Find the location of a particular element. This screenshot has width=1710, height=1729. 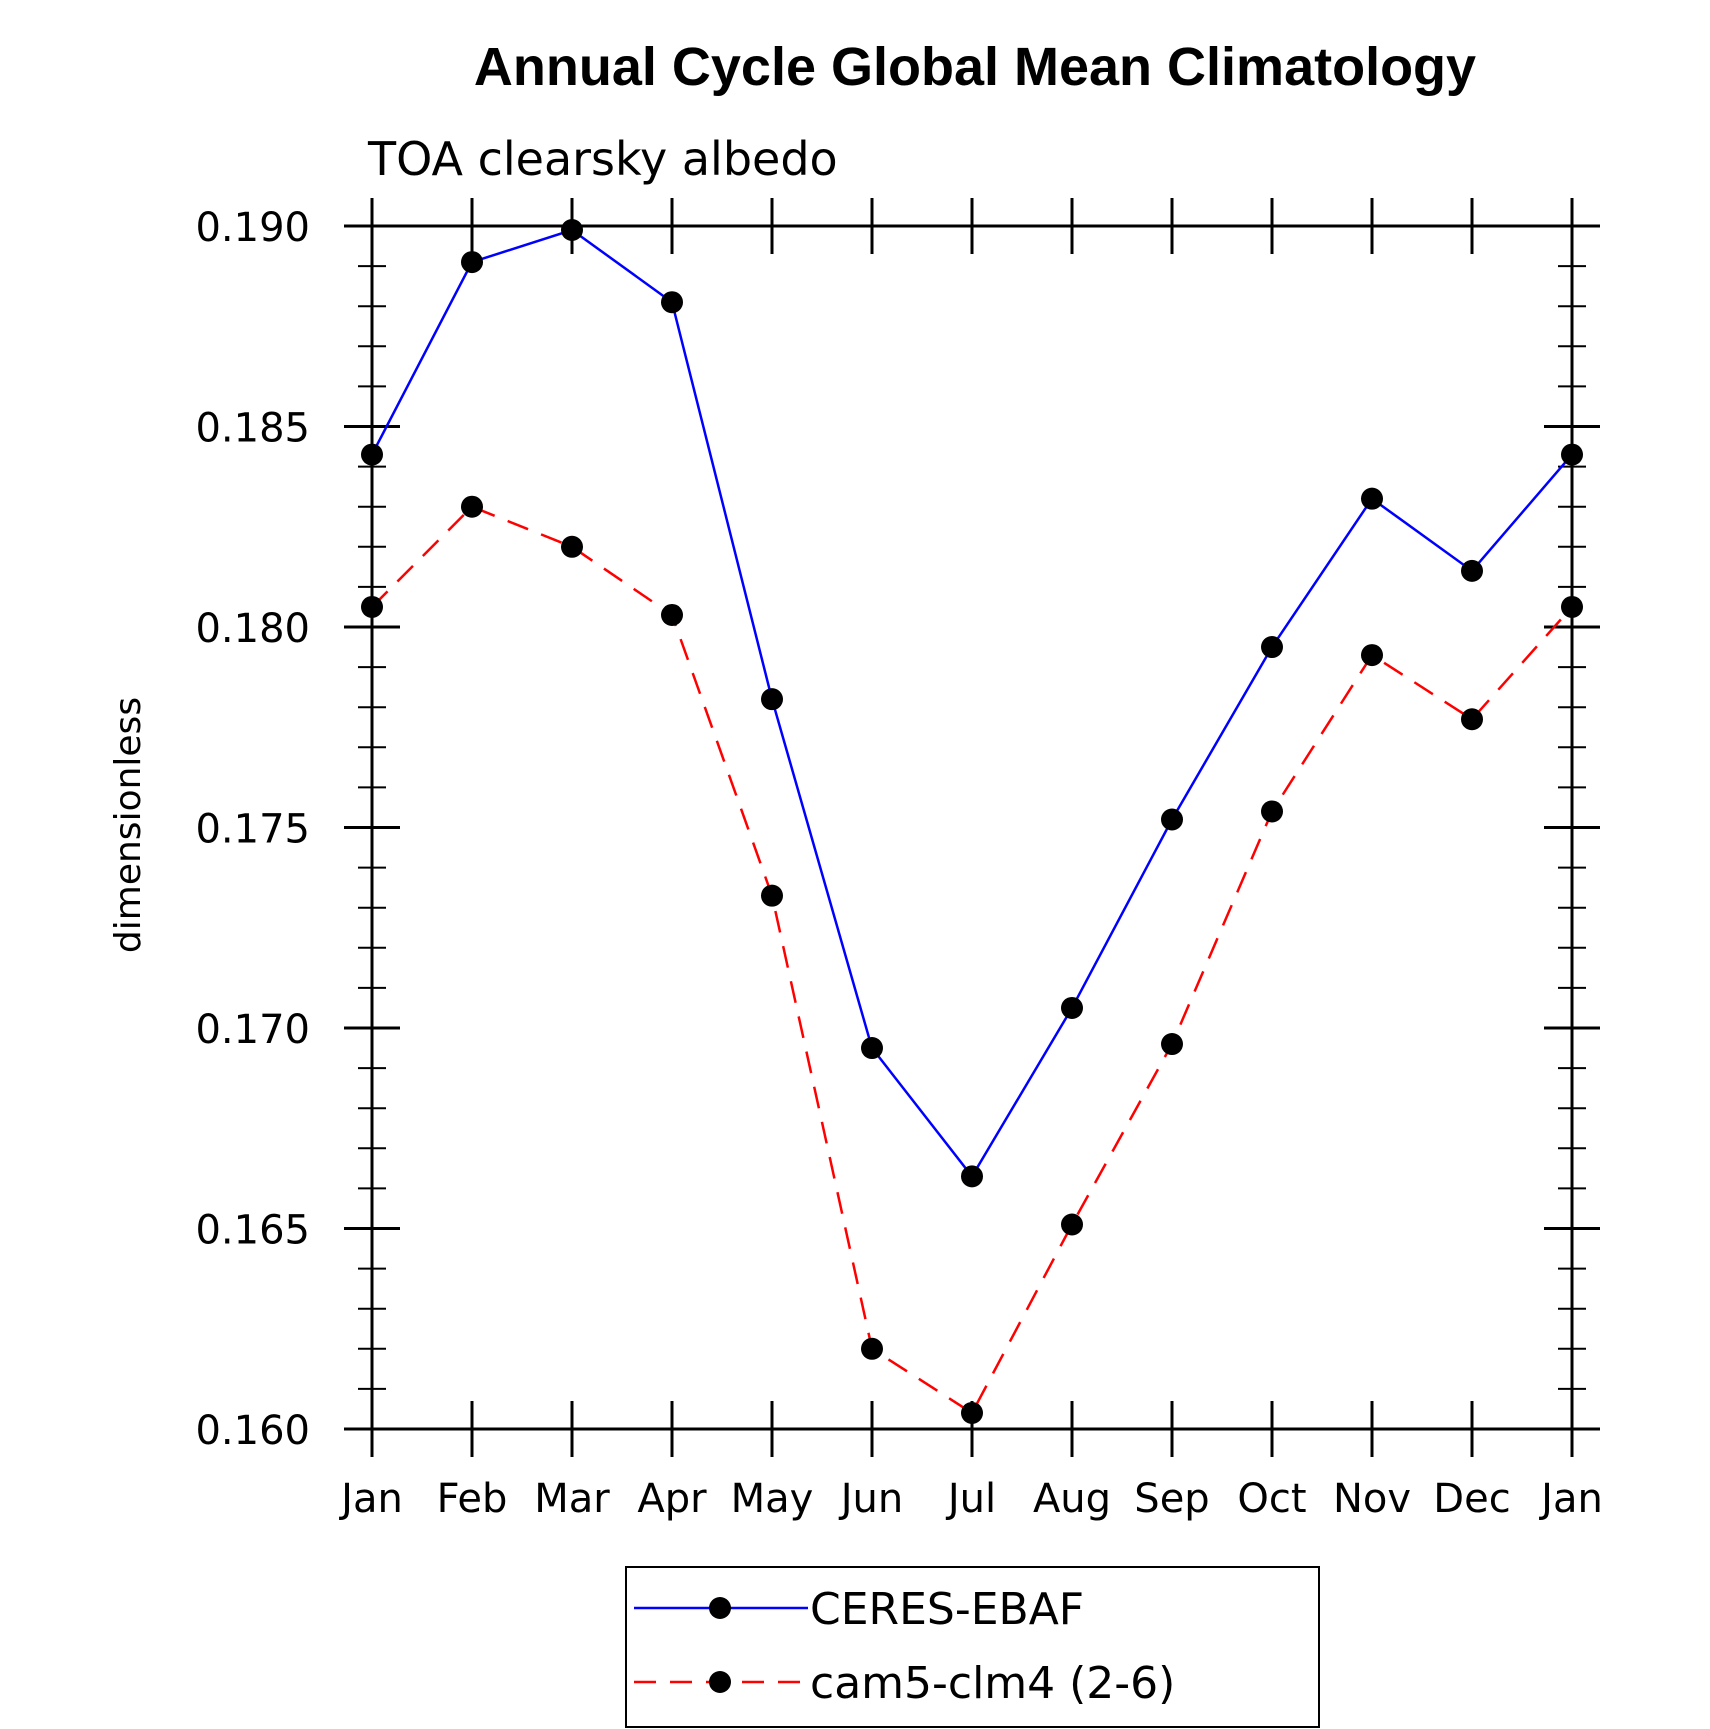

y-tick-label: 0.180 is located at coordinates (252, 629).